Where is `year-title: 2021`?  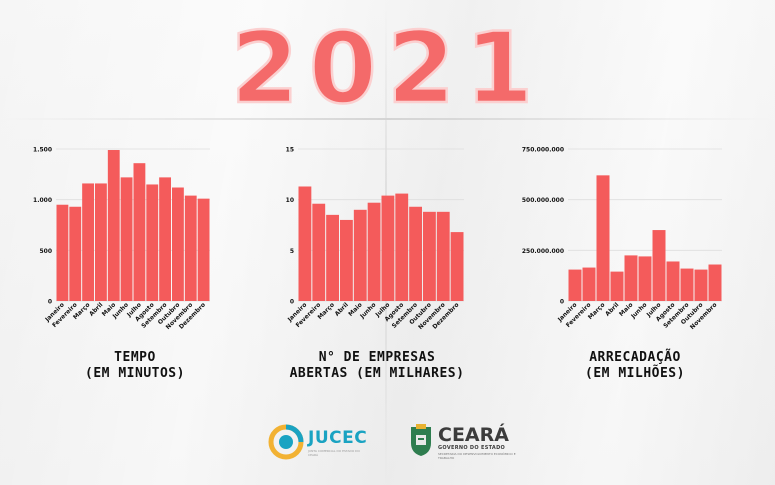
year-title: 2021 is located at coordinates (386, 63).